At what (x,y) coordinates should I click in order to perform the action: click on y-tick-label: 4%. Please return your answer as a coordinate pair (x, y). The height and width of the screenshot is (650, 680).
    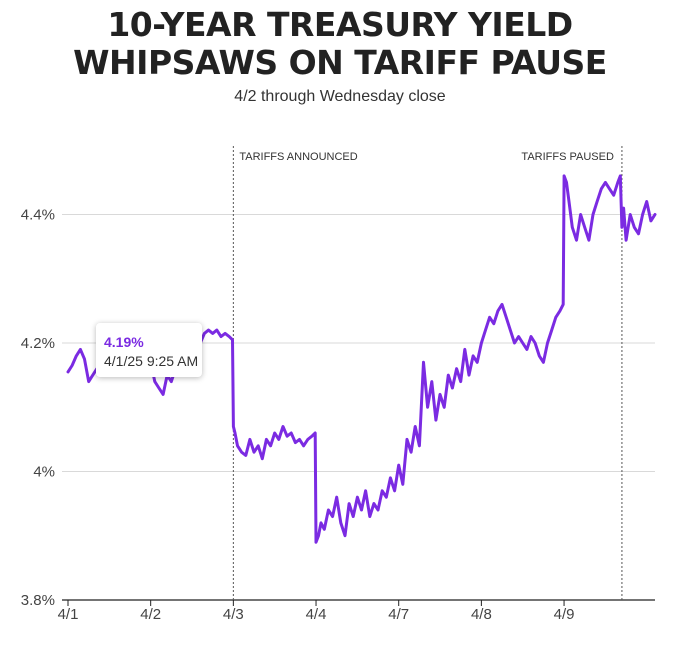
    Looking at the image, I should click on (44, 472).